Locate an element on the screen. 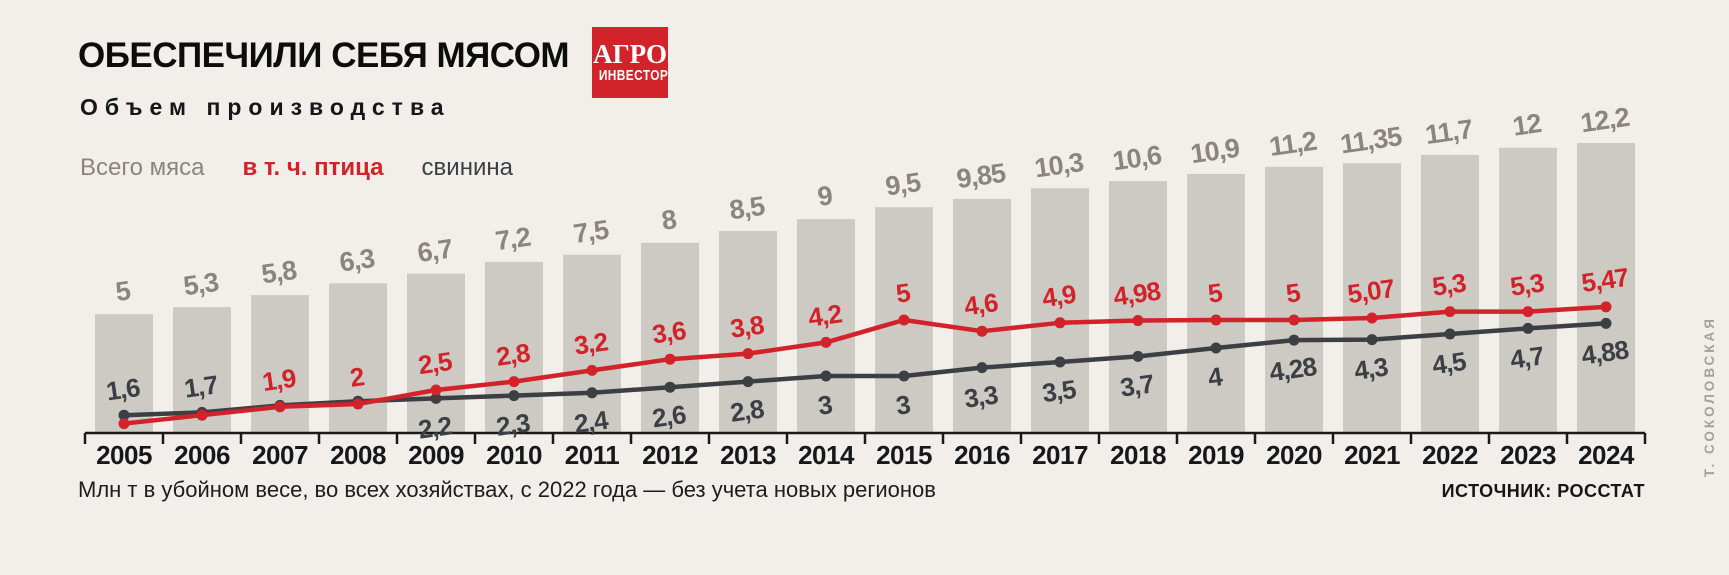 The height and width of the screenshot is (575, 1729). bar-2017 is located at coordinates (1060, 310).